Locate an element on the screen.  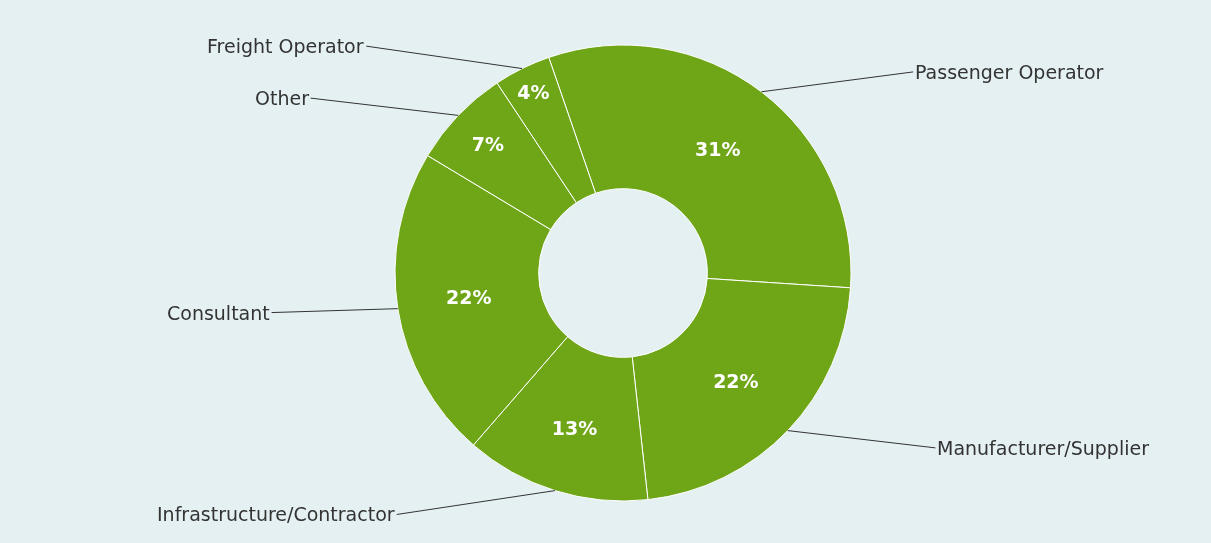
data-label: 4% is located at coordinates (533, 91).